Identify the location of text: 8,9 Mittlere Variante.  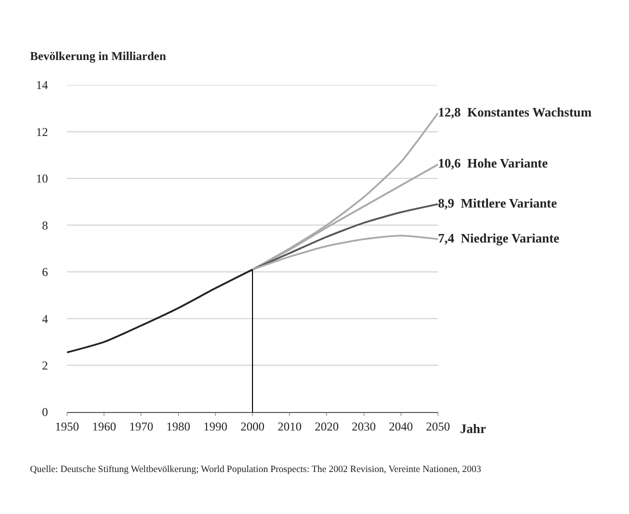
(497, 202).